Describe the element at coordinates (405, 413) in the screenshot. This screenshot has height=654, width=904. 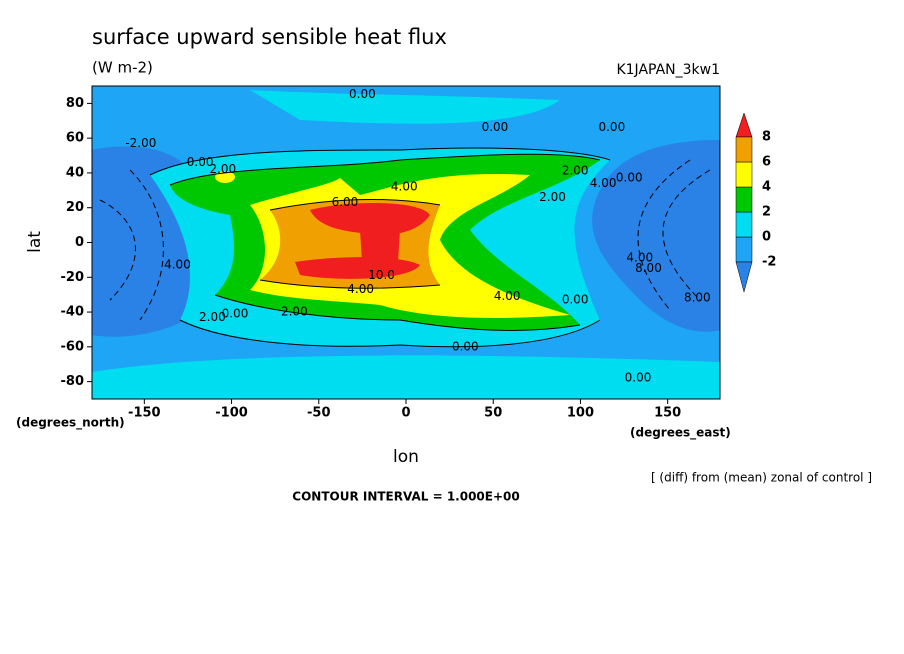
I see `x-tick-label: 0` at that location.